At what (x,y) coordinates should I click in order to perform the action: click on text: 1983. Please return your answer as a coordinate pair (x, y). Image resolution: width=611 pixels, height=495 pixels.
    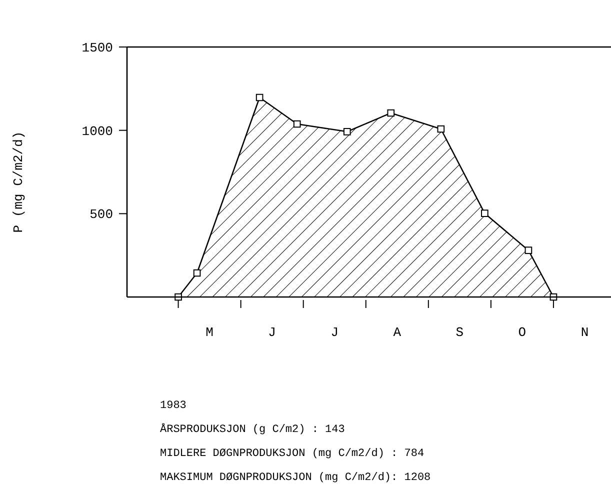
    Looking at the image, I should click on (173, 406).